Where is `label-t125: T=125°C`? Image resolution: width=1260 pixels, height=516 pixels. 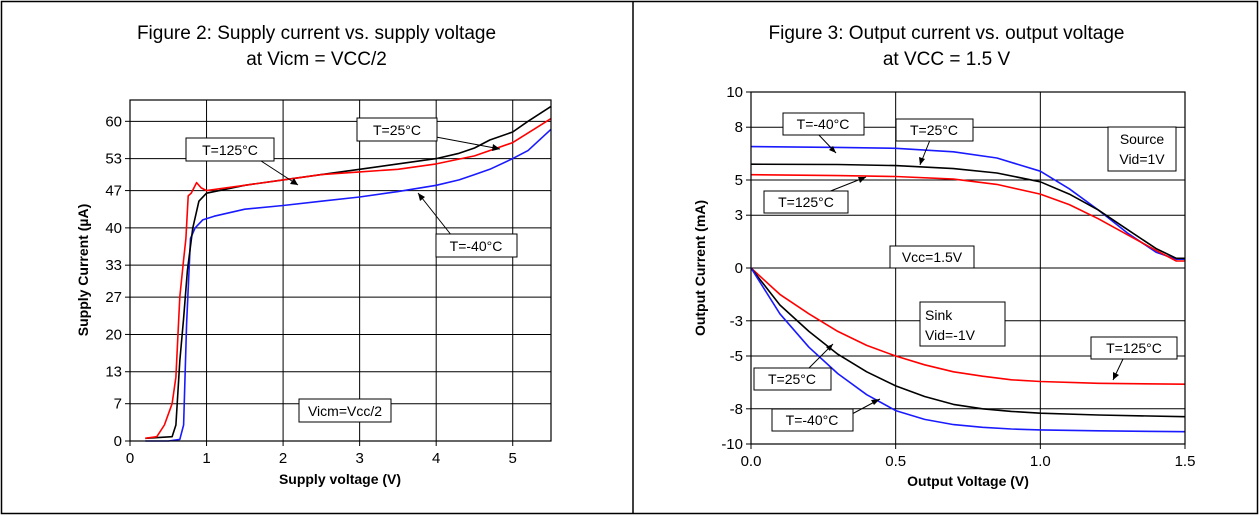 label-t125: T=125°C is located at coordinates (230, 150).